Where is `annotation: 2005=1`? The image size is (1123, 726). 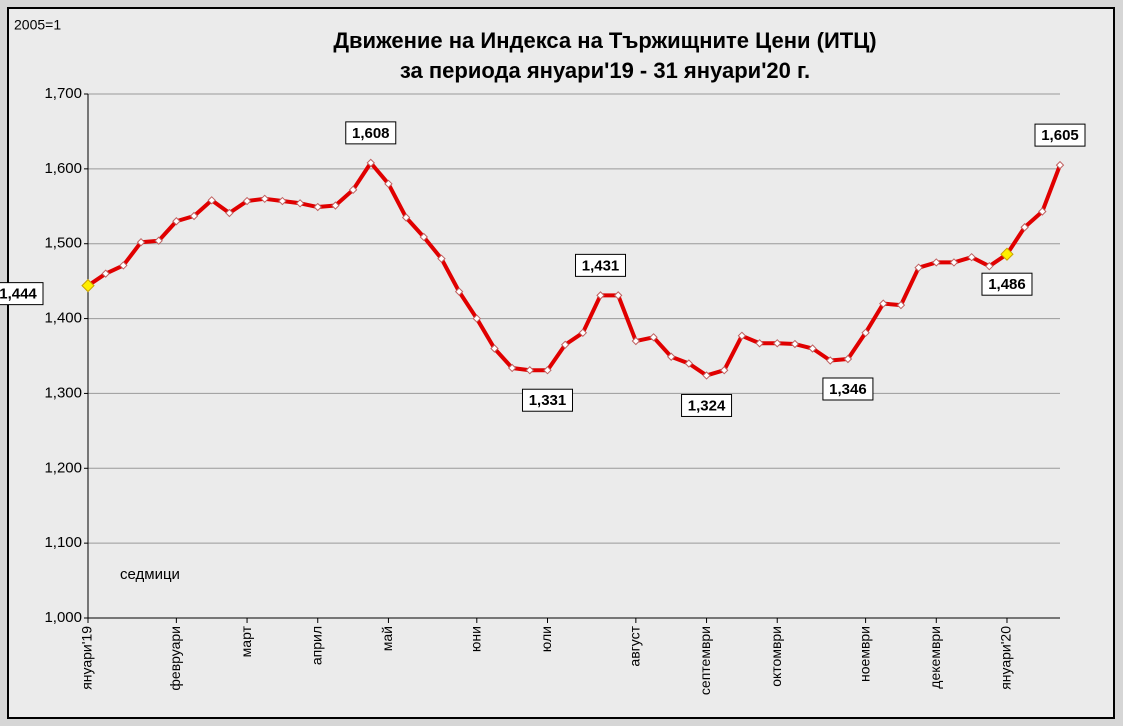 annotation: 2005=1 is located at coordinates (37, 25).